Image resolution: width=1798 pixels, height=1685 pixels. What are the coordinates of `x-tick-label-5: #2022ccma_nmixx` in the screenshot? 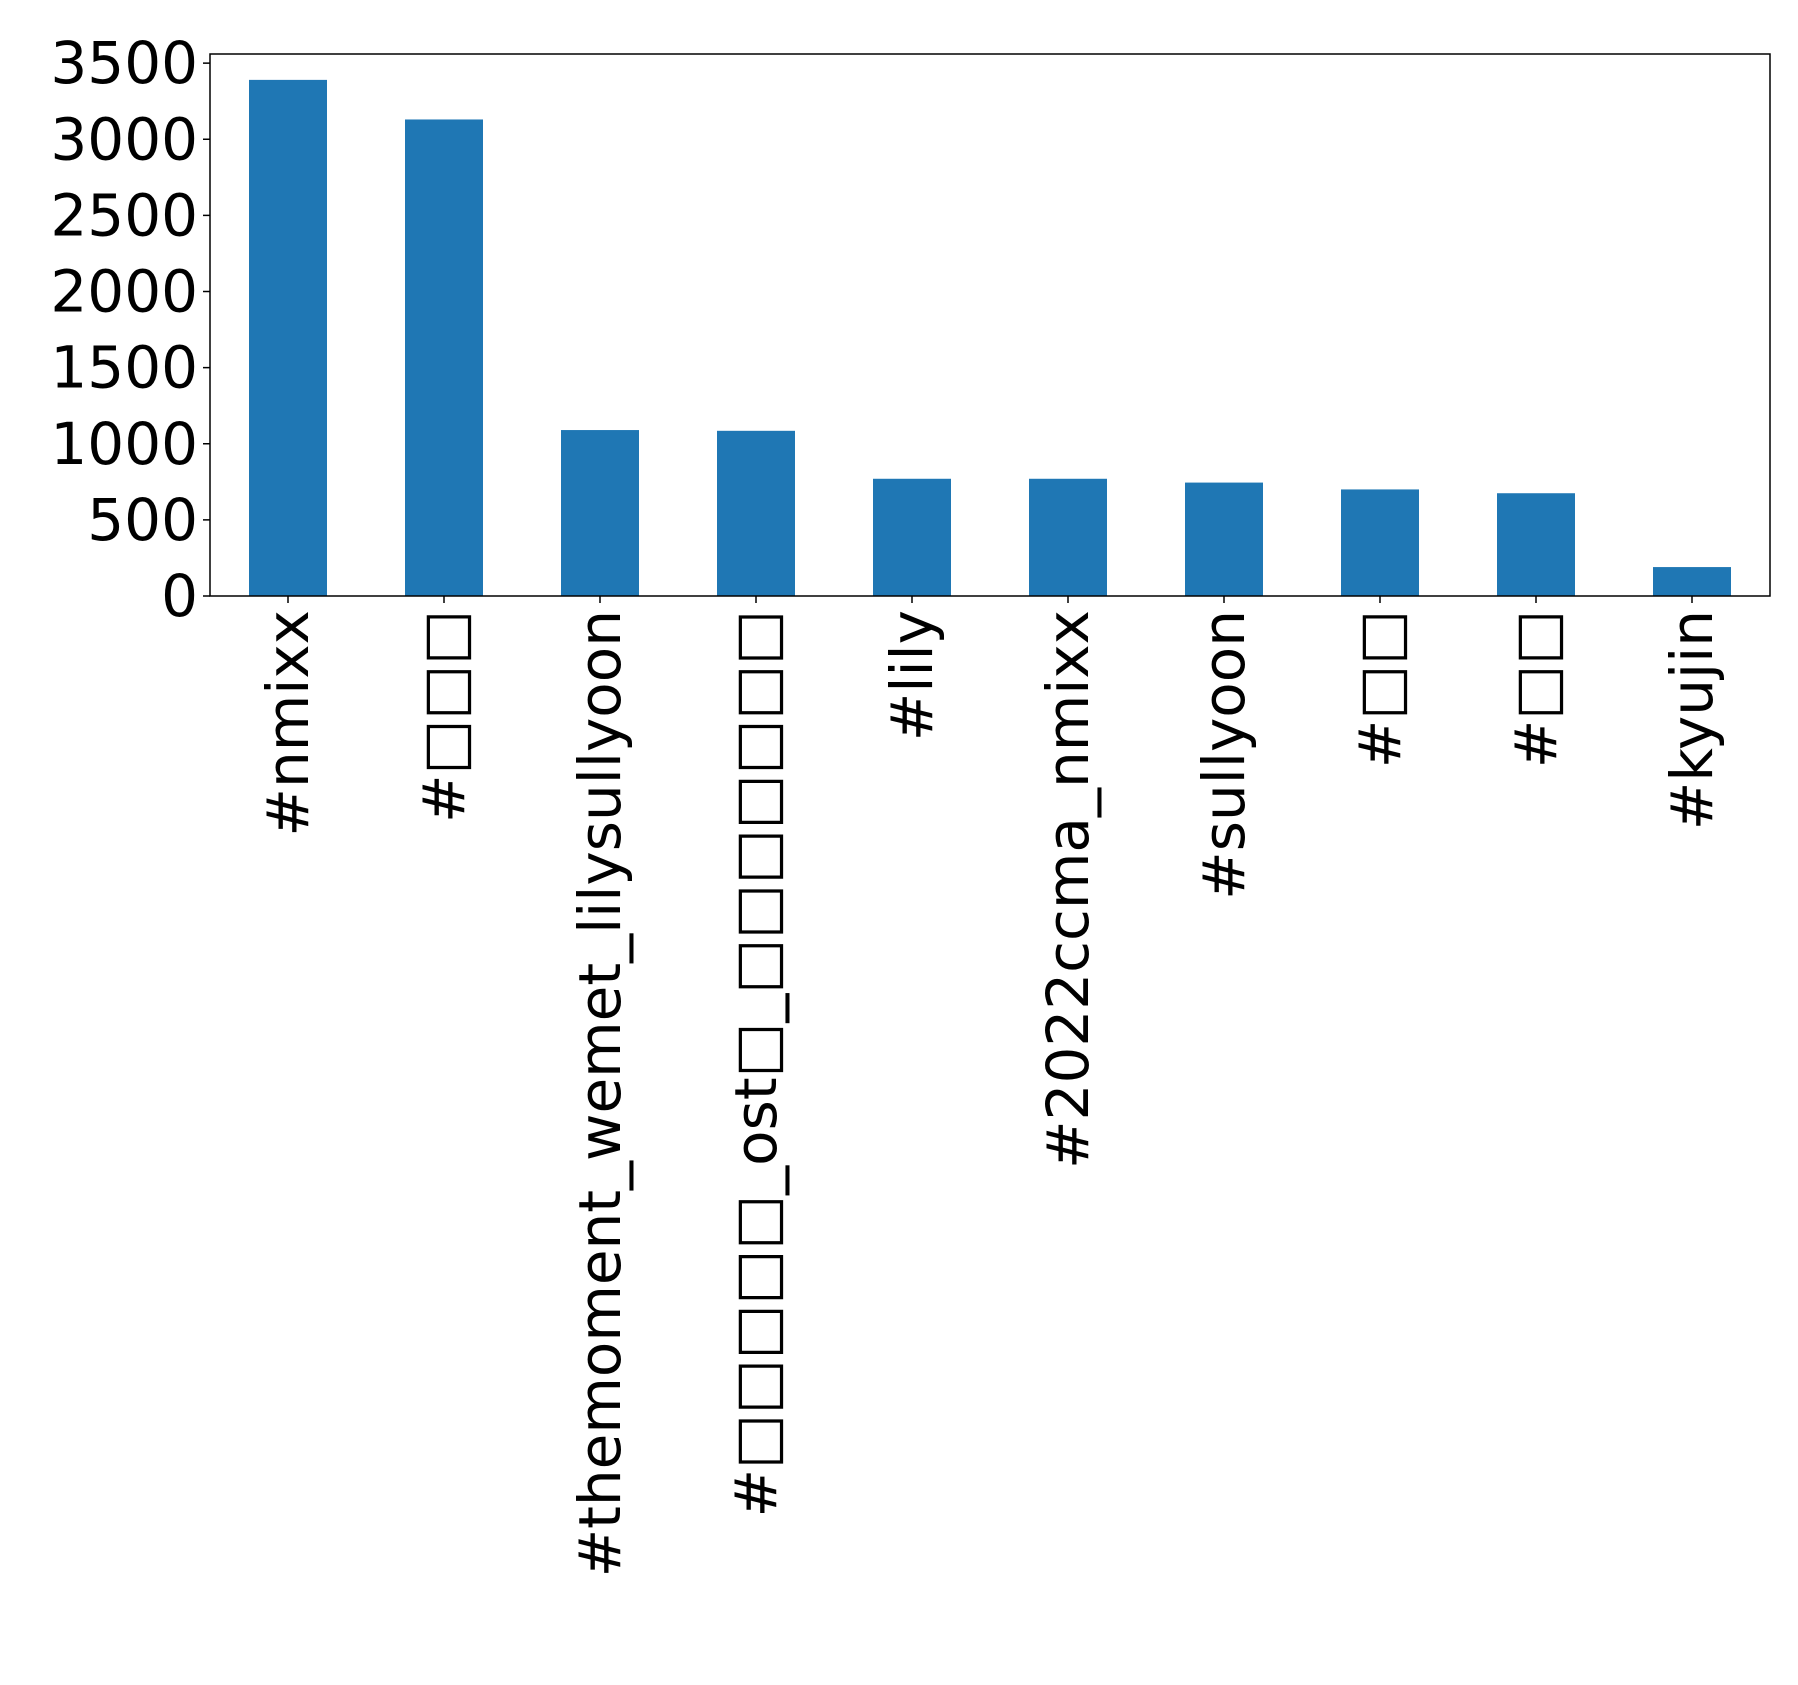 It's located at (1068, 889).